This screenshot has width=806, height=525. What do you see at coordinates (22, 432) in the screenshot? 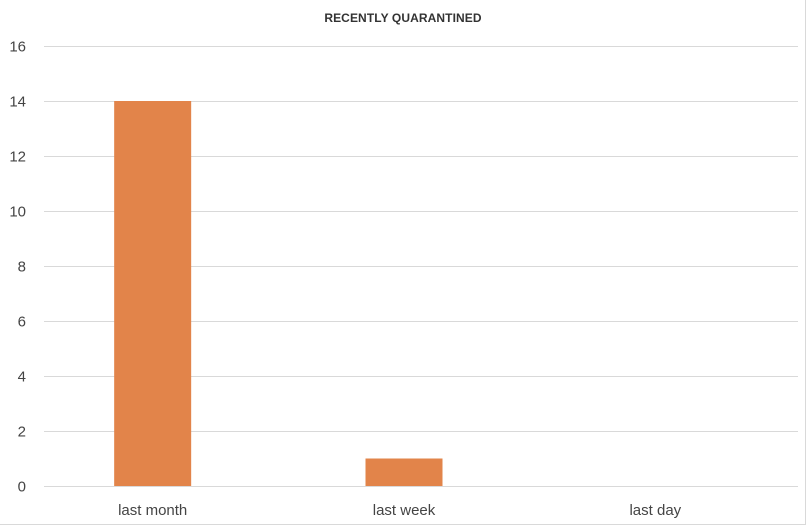
I see `y-tick-label: 2` at bounding box center [22, 432].